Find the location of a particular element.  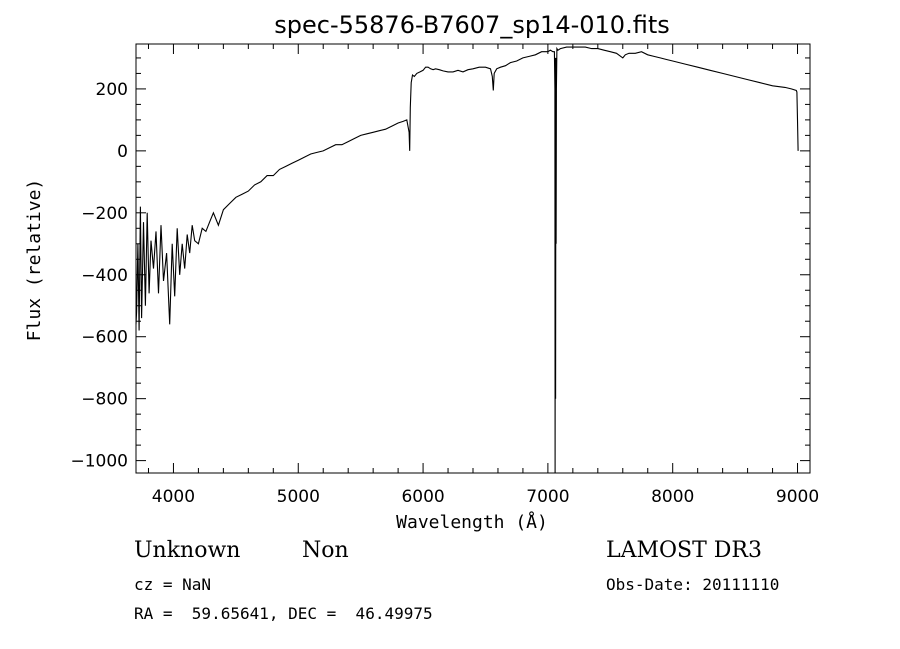

x-tick-label: 8000 is located at coordinates (672, 497).